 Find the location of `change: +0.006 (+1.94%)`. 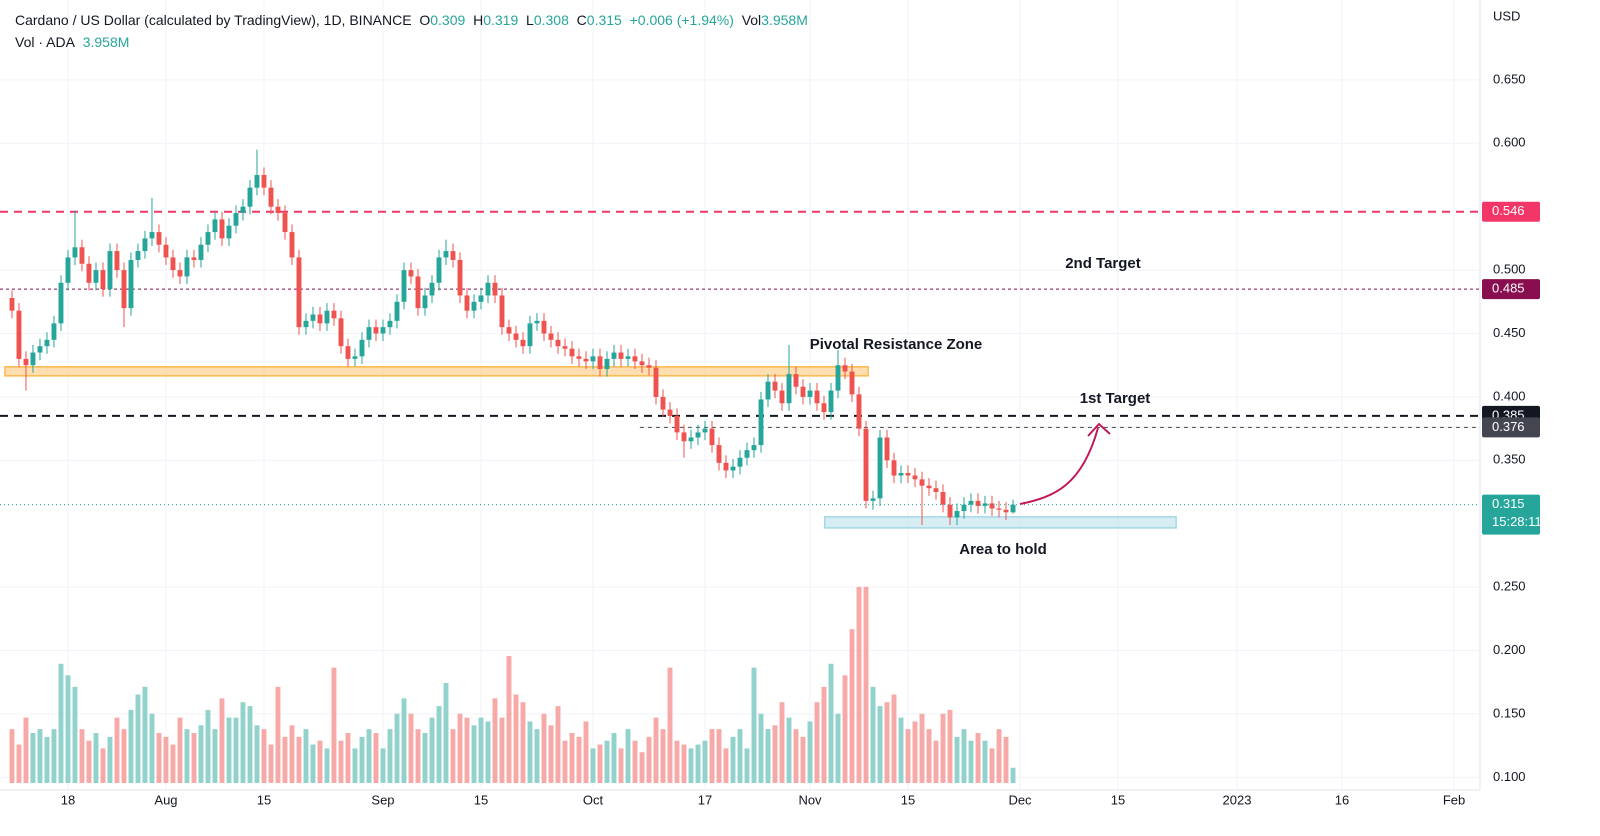

change: +0.006 (+1.94%) is located at coordinates (681, 20).